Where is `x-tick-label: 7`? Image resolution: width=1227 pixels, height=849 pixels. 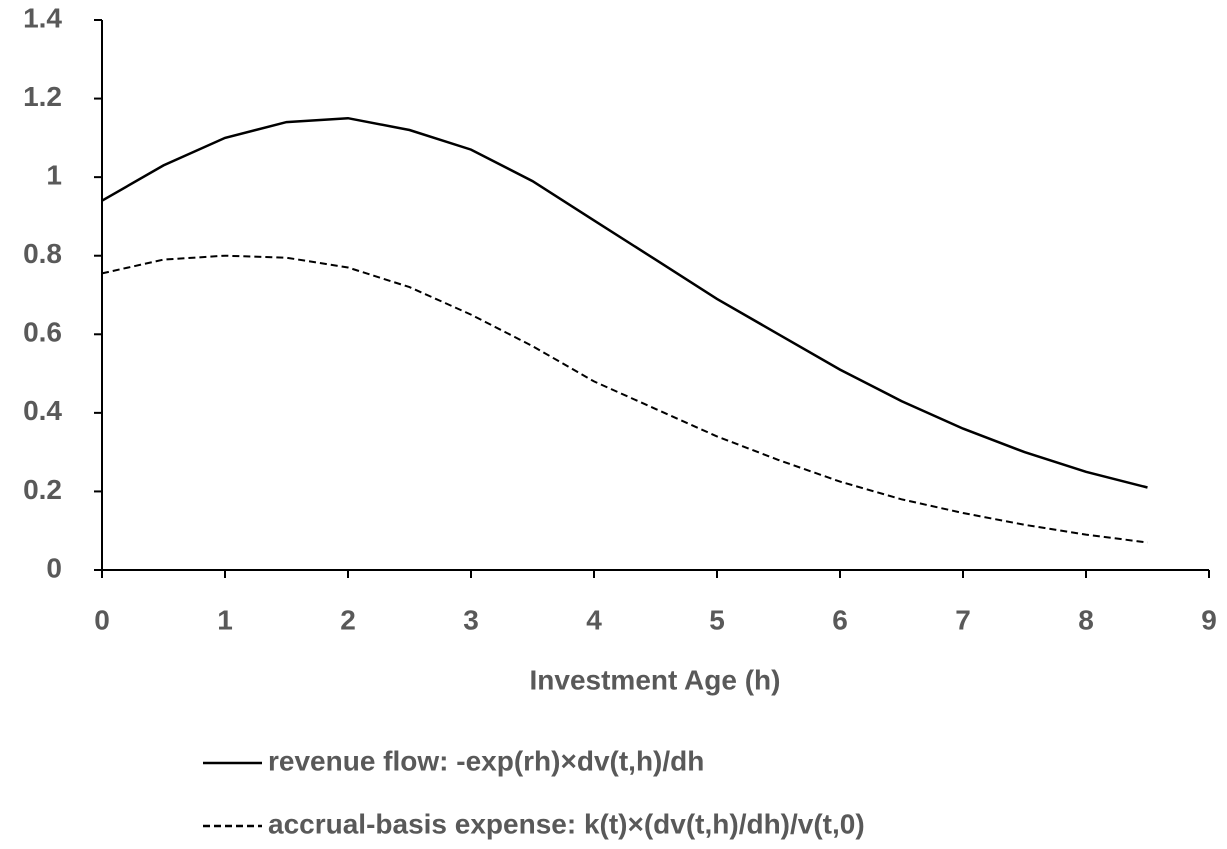
x-tick-label: 7 is located at coordinates (963, 619).